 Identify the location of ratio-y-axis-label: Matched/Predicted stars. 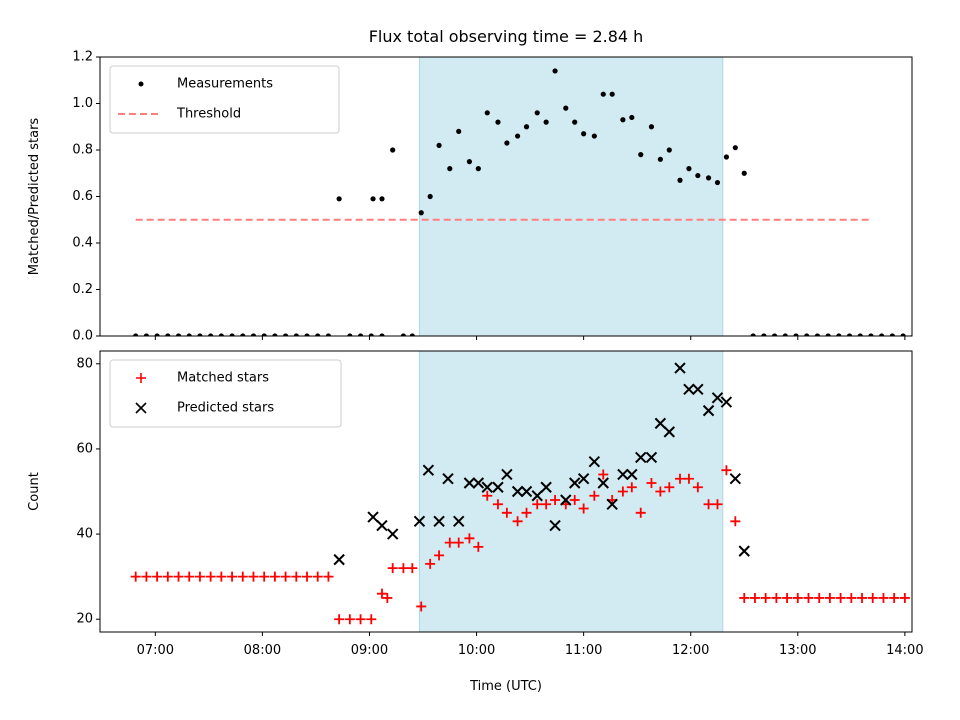
(34, 197).